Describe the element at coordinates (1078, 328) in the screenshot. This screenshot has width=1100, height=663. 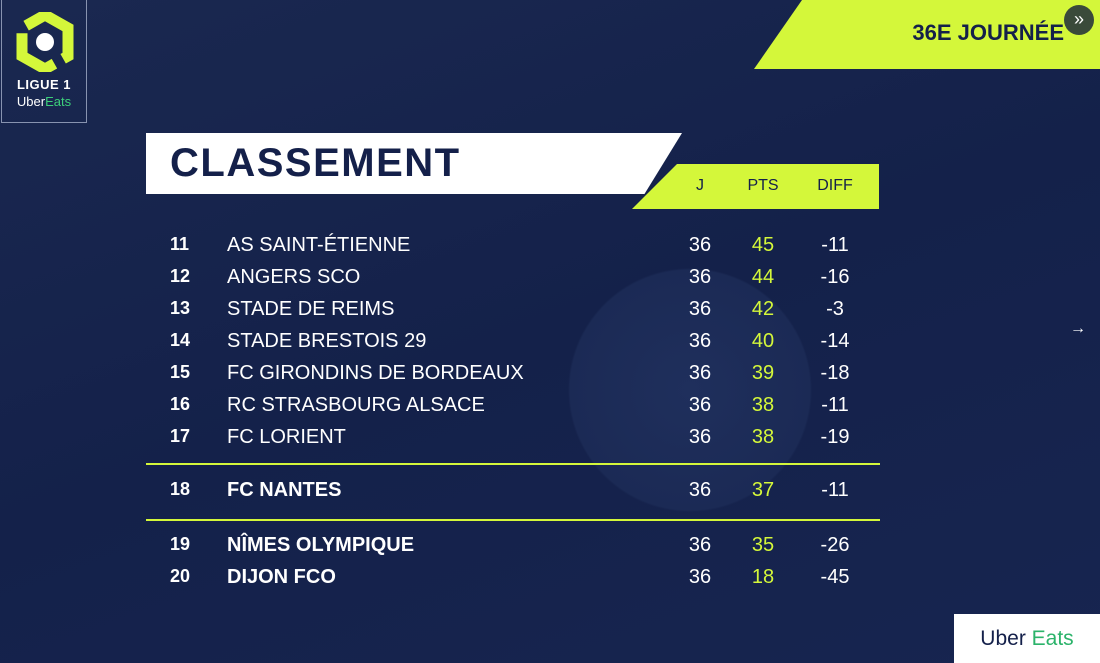
I see `arrow-right-icon: →` at that location.